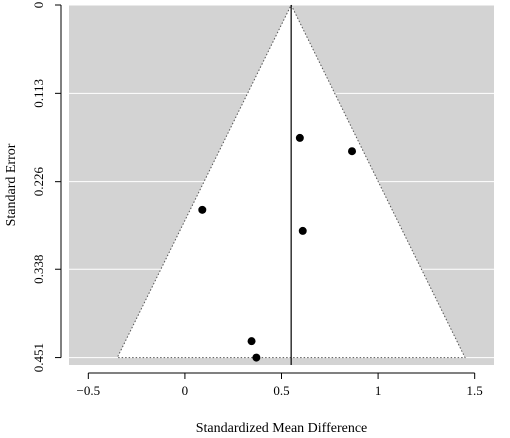  What do you see at coordinates (38, 5) in the screenshot?
I see `y-tick-label: 0` at bounding box center [38, 5].